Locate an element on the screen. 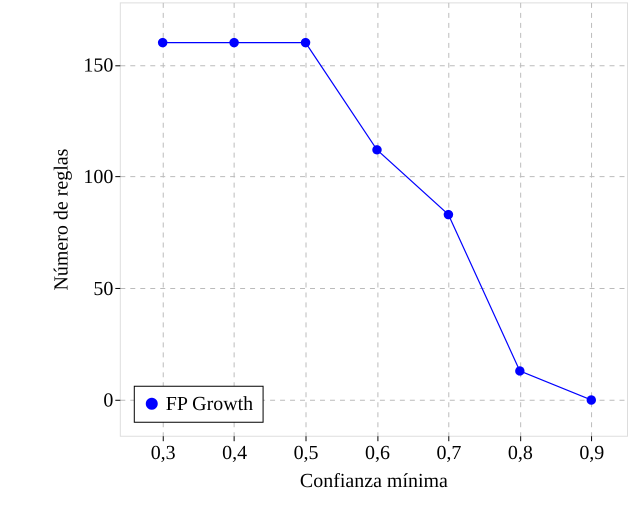 This screenshot has width=629, height=513. legend-label: FP Growth is located at coordinates (210, 403).